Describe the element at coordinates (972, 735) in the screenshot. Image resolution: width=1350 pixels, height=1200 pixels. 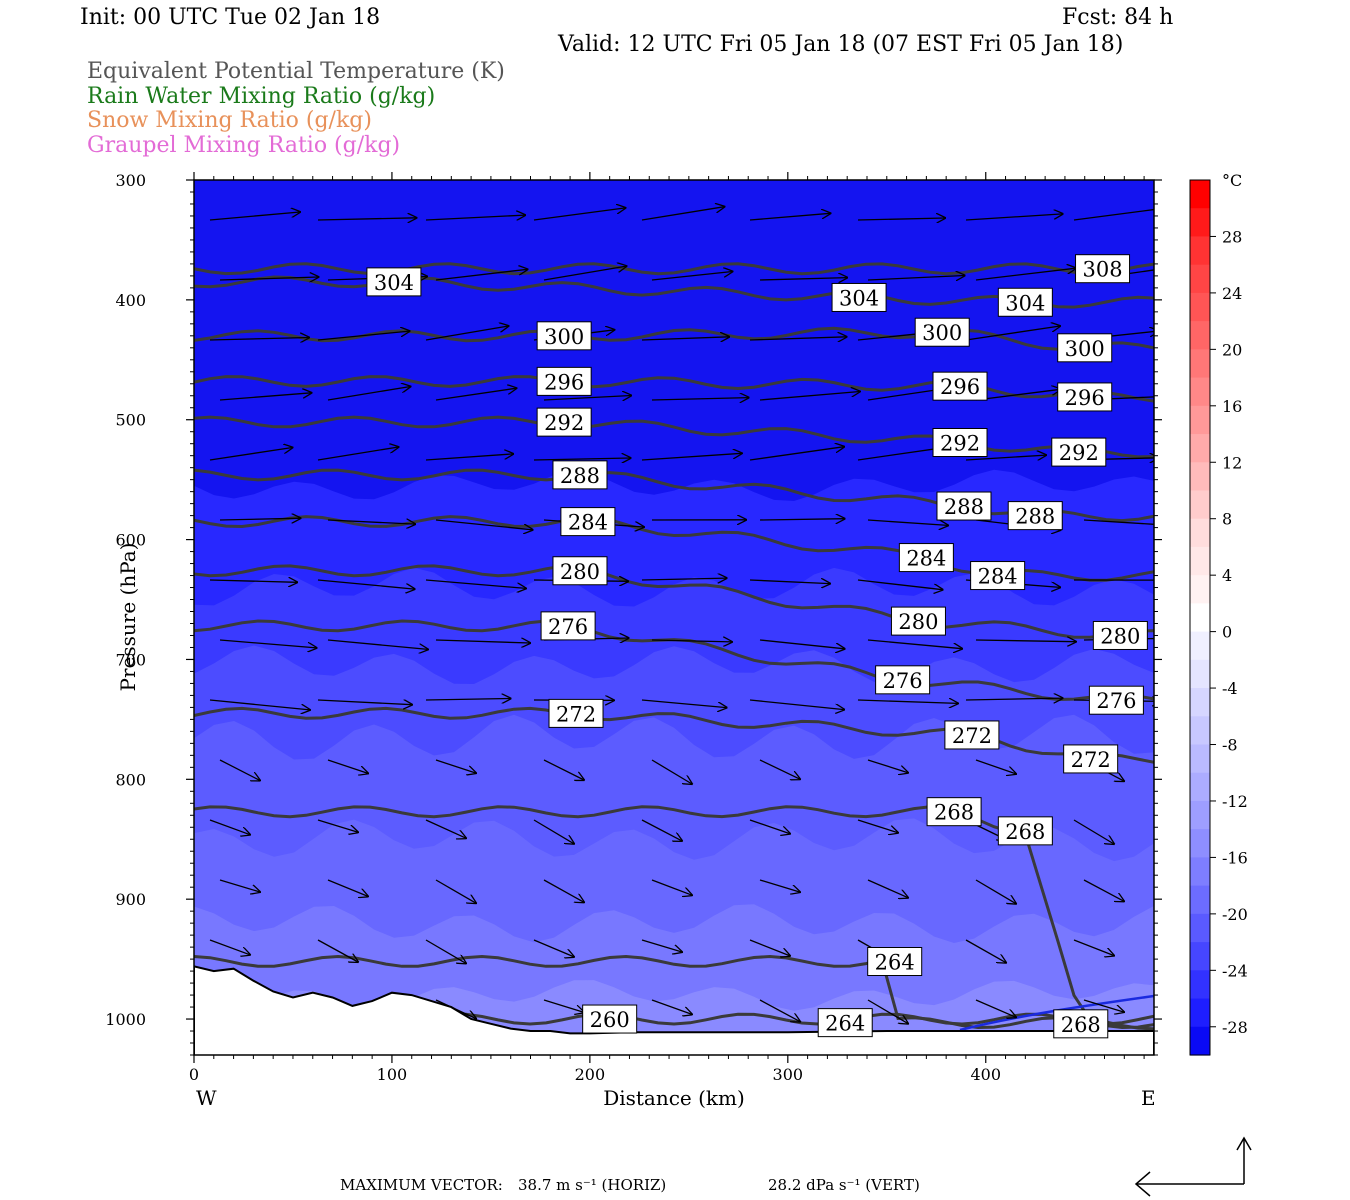
I see `contour-label-272: 272` at that location.